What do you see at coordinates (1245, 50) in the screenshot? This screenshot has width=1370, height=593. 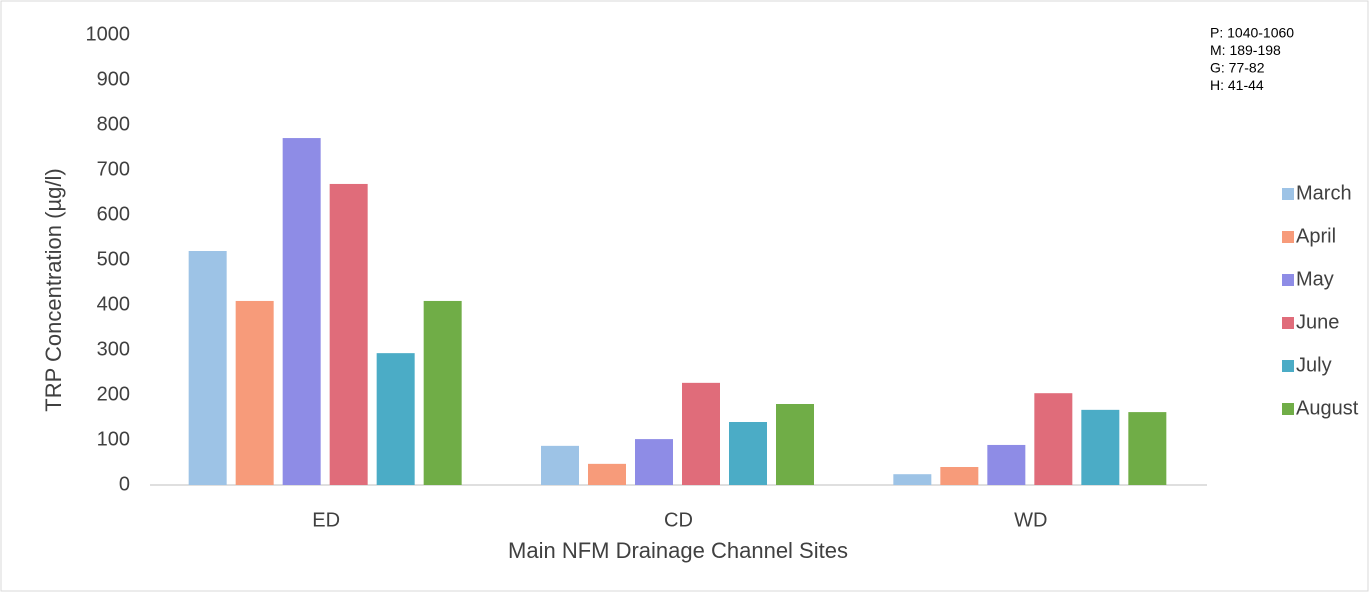 I see `annotation: M: 189-198` at bounding box center [1245, 50].